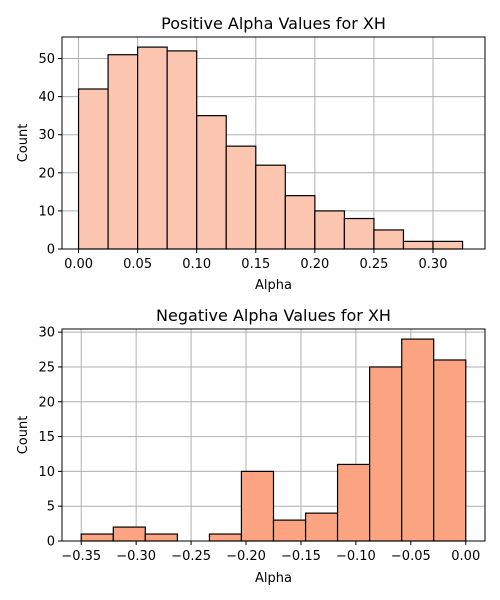 The height and width of the screenshot is (600, 500). I want to click on x-tick-label: −0.25, so click(191, 556).